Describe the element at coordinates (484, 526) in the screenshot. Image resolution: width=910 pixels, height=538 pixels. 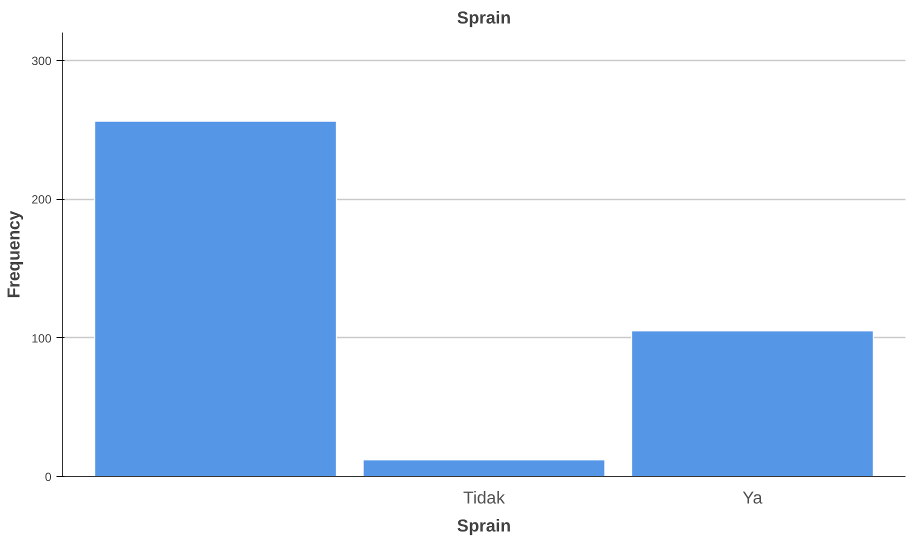
I see `x-axis-title: Sprain` at that location.